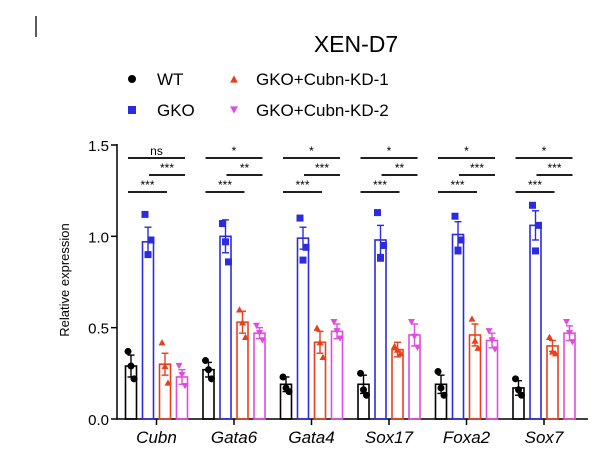 Image resolution: width=605 pixels, height=460 pixels. I want to click on legend-label: WT, so click(170, 79).